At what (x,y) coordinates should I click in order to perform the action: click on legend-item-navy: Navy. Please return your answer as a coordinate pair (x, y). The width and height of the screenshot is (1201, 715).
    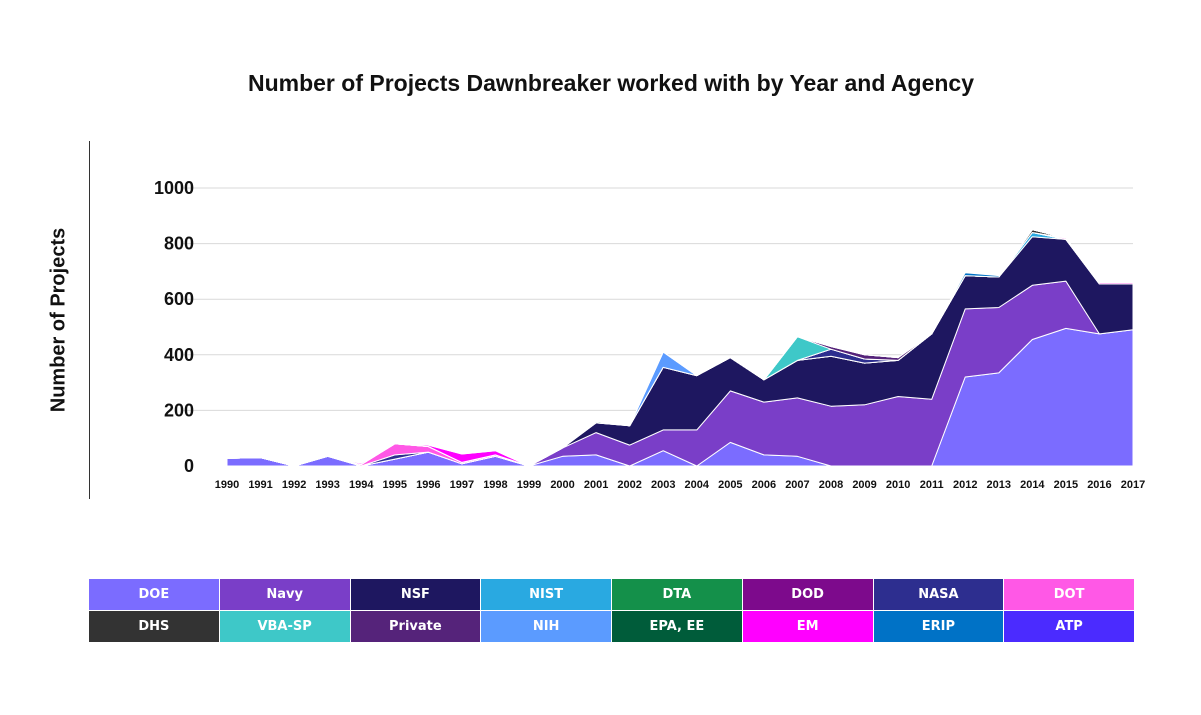
    Looking at the image, I should click on (284, 594).